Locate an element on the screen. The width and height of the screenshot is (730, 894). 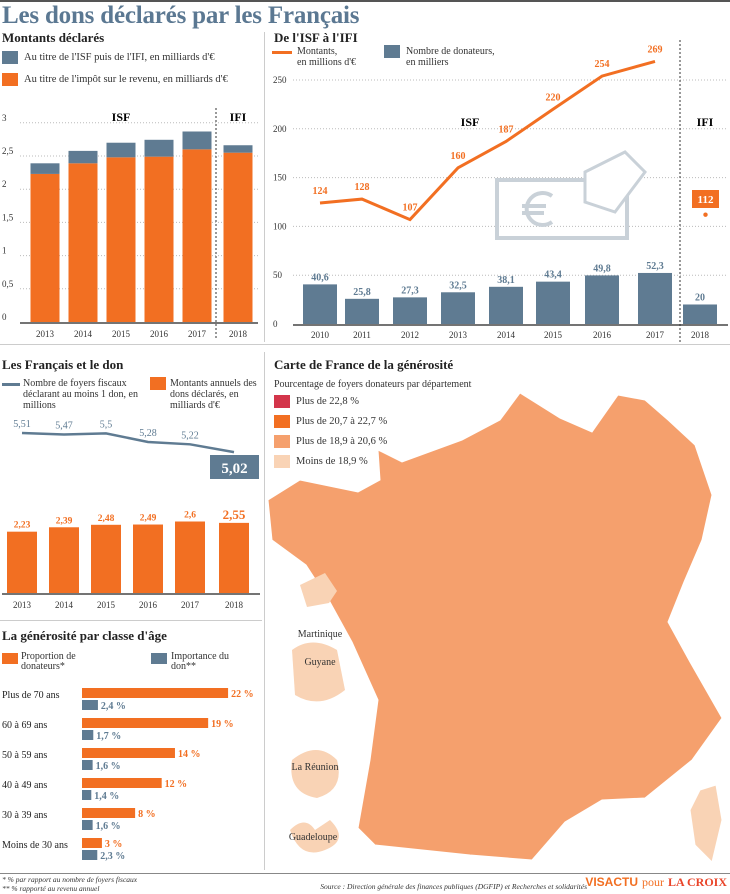
bar-value-label: 2,6 is located at coordinates (190, 516).